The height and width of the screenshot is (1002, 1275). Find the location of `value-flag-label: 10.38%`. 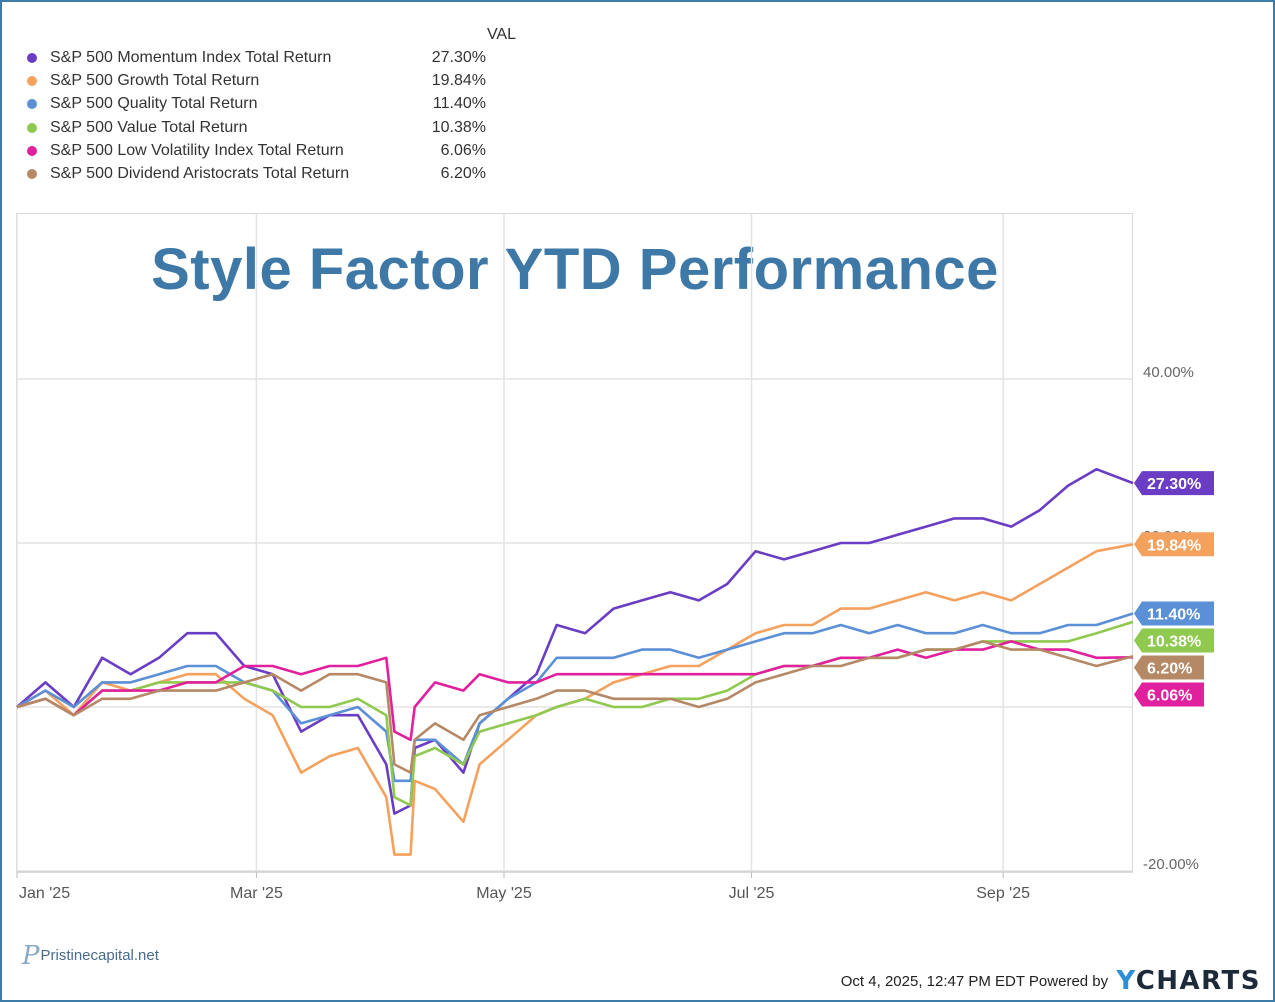

value-flag-label: 10.38% is located at coordinates (1174, 642).